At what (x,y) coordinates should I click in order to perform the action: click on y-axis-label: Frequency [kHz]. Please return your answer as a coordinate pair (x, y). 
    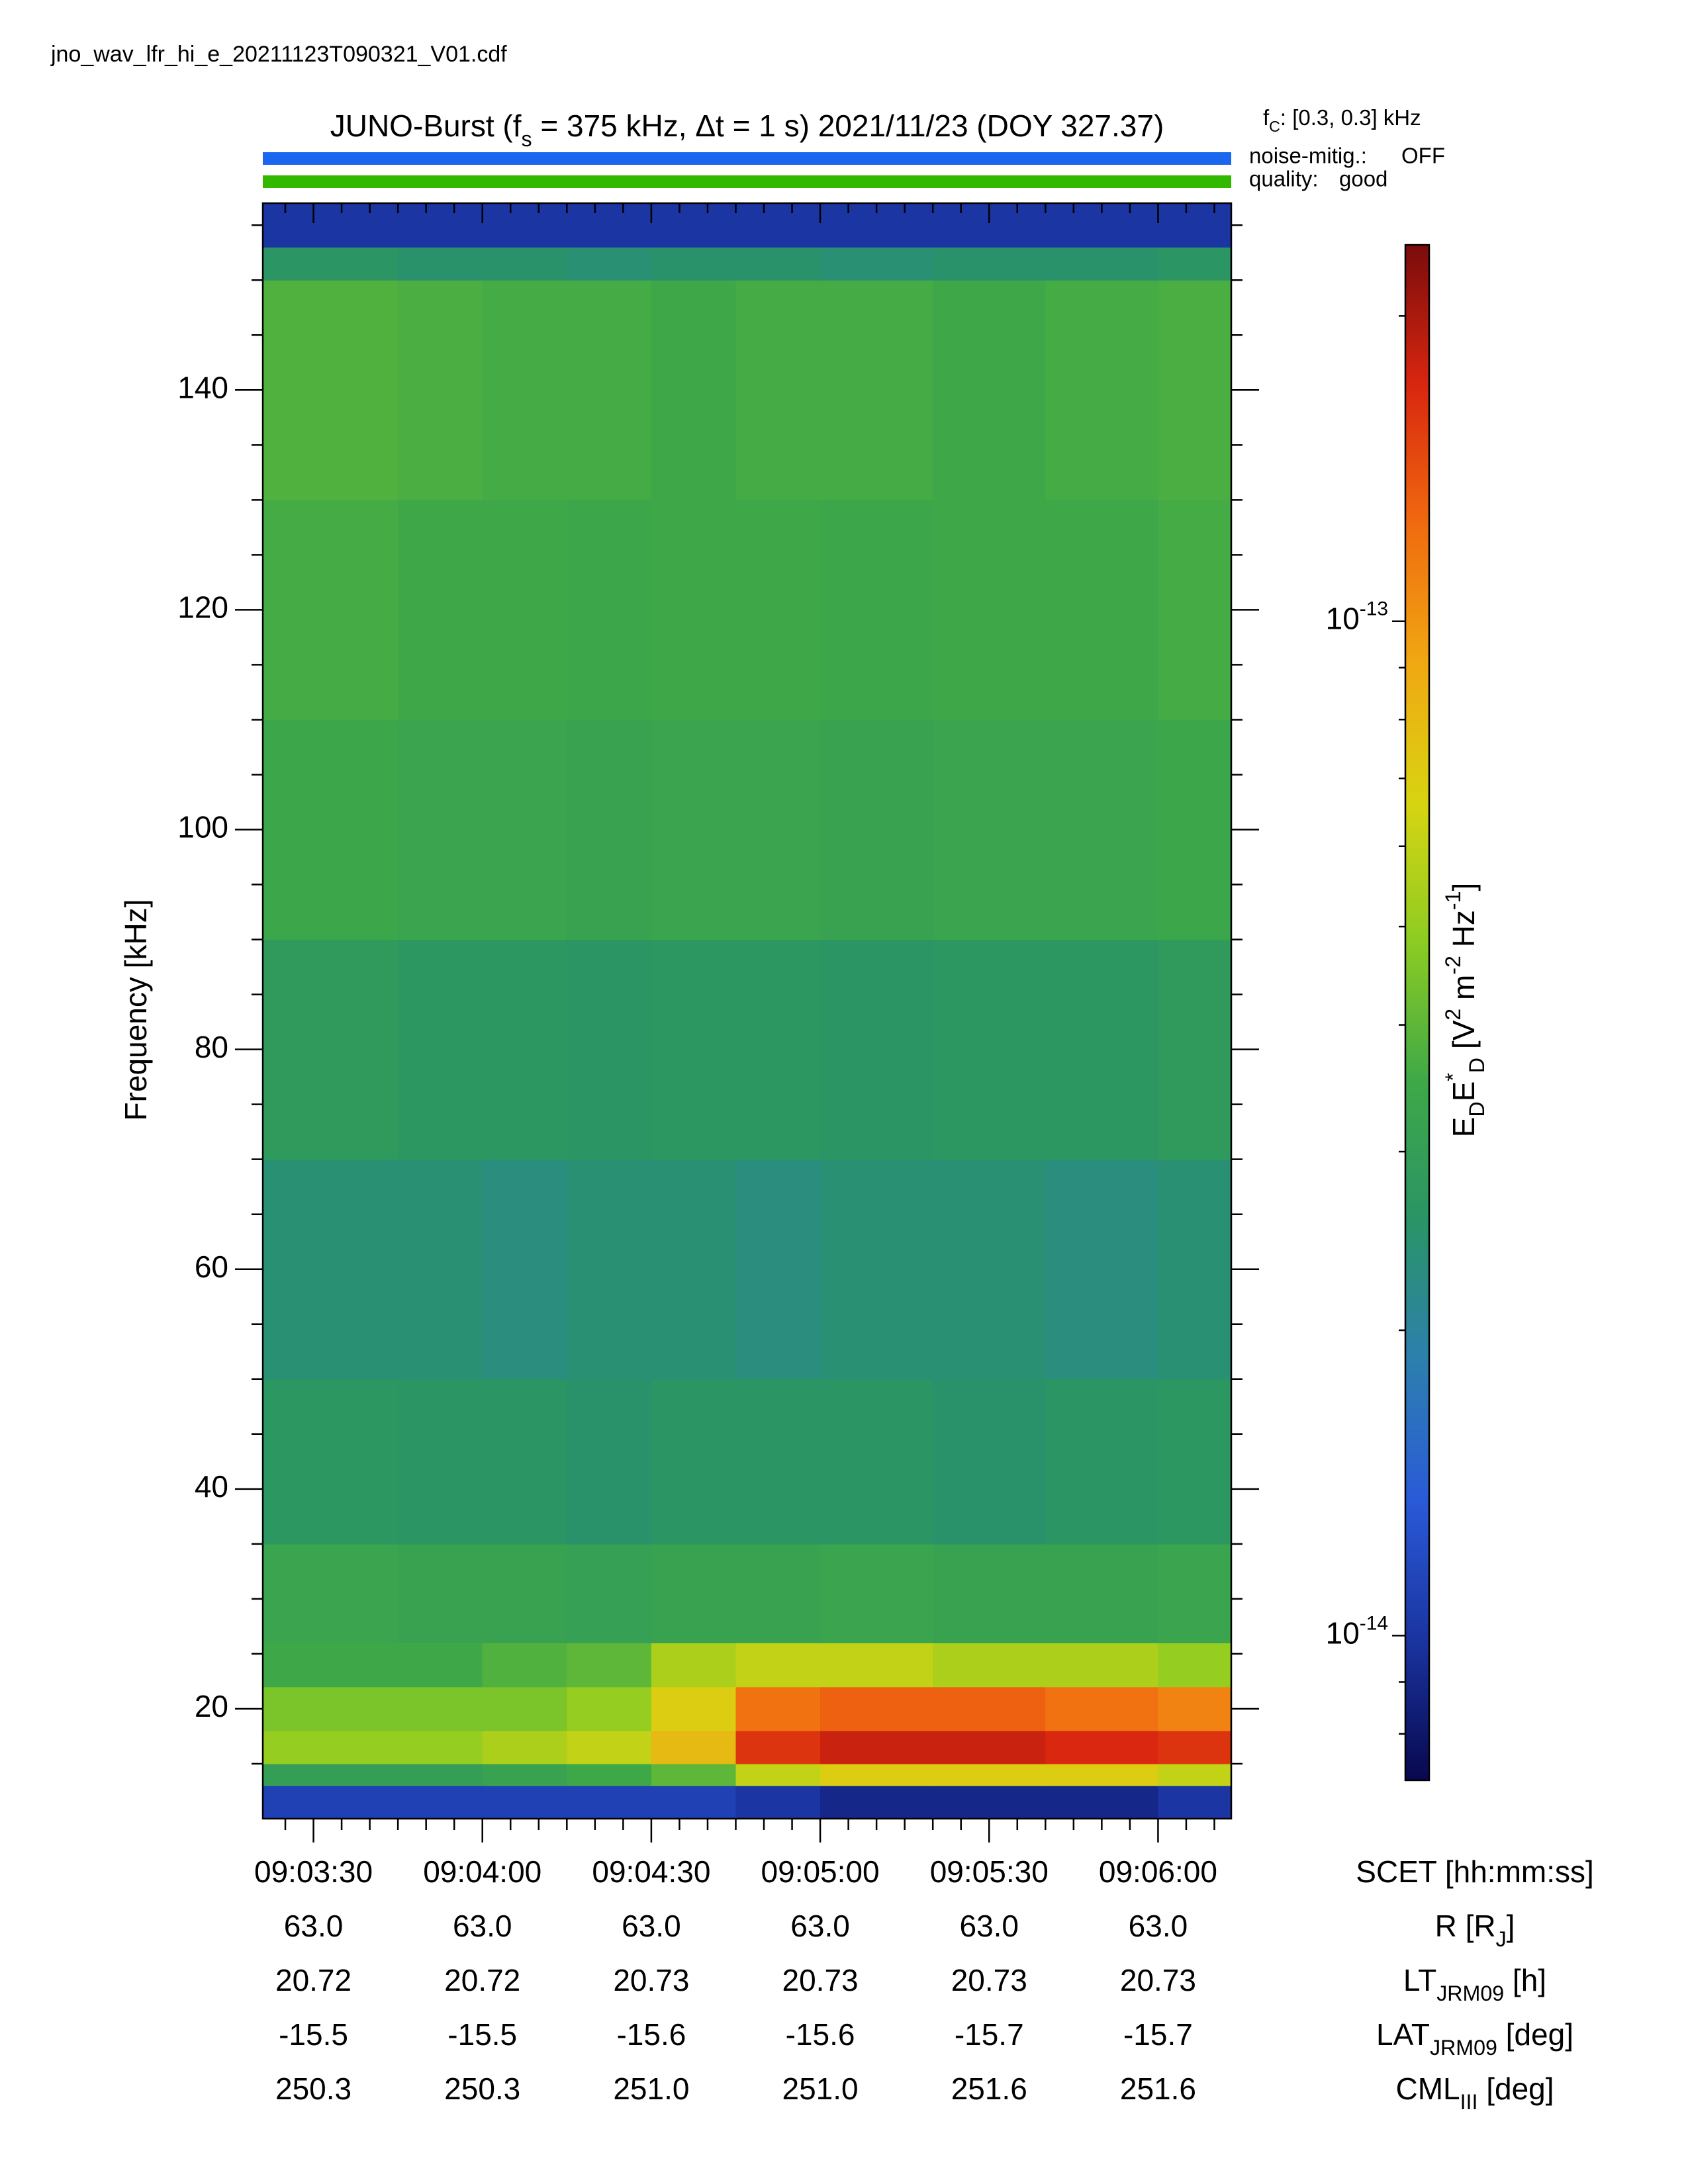
    Looking at the image, I should click on (135, 1010).